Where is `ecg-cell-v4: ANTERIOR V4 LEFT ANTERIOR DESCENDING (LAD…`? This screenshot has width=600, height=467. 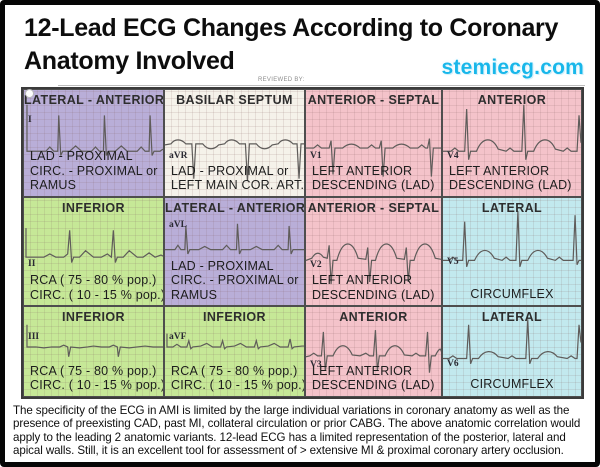 ecg-cell-v4: ANTERIOR V4 LEFT ANTERIOR DESCENDING (LAD… is located at coordinates (512, 143).